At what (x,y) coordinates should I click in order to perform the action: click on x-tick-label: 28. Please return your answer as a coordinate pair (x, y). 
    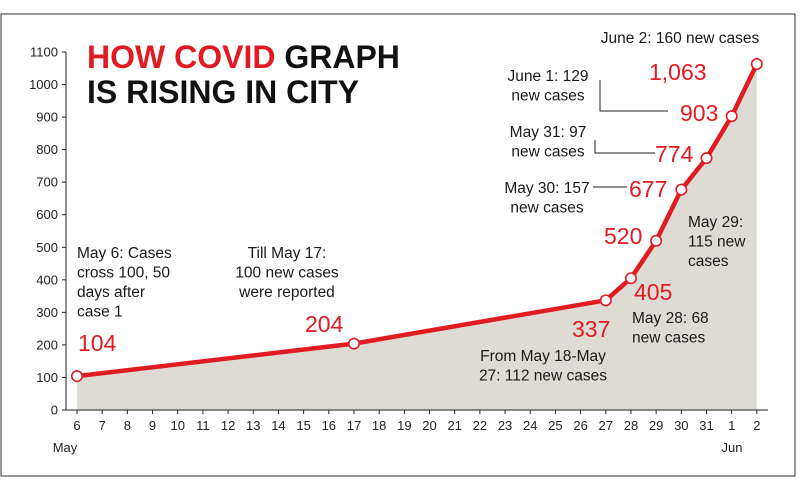
    Looking at the image, I should click on (631, 425).